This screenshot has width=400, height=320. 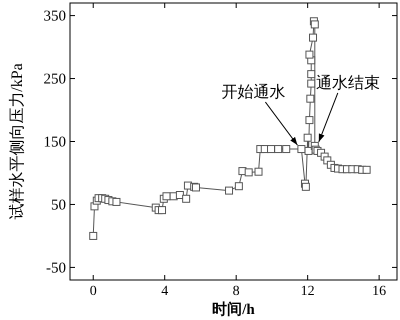 I want to click on y-tick-label: 50, so click(x=58, y=205).